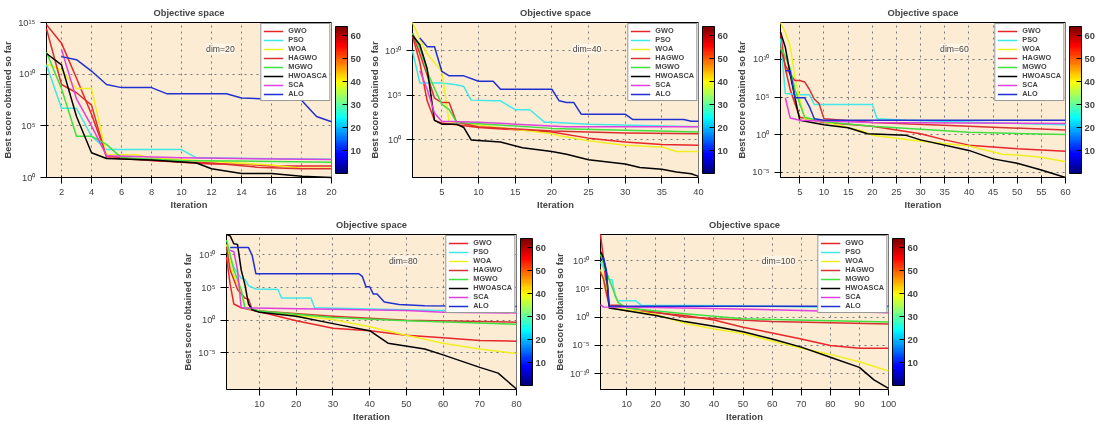 The image size is (1103, 427). I want to click on x-tick-label: 14, so click(241, 191).